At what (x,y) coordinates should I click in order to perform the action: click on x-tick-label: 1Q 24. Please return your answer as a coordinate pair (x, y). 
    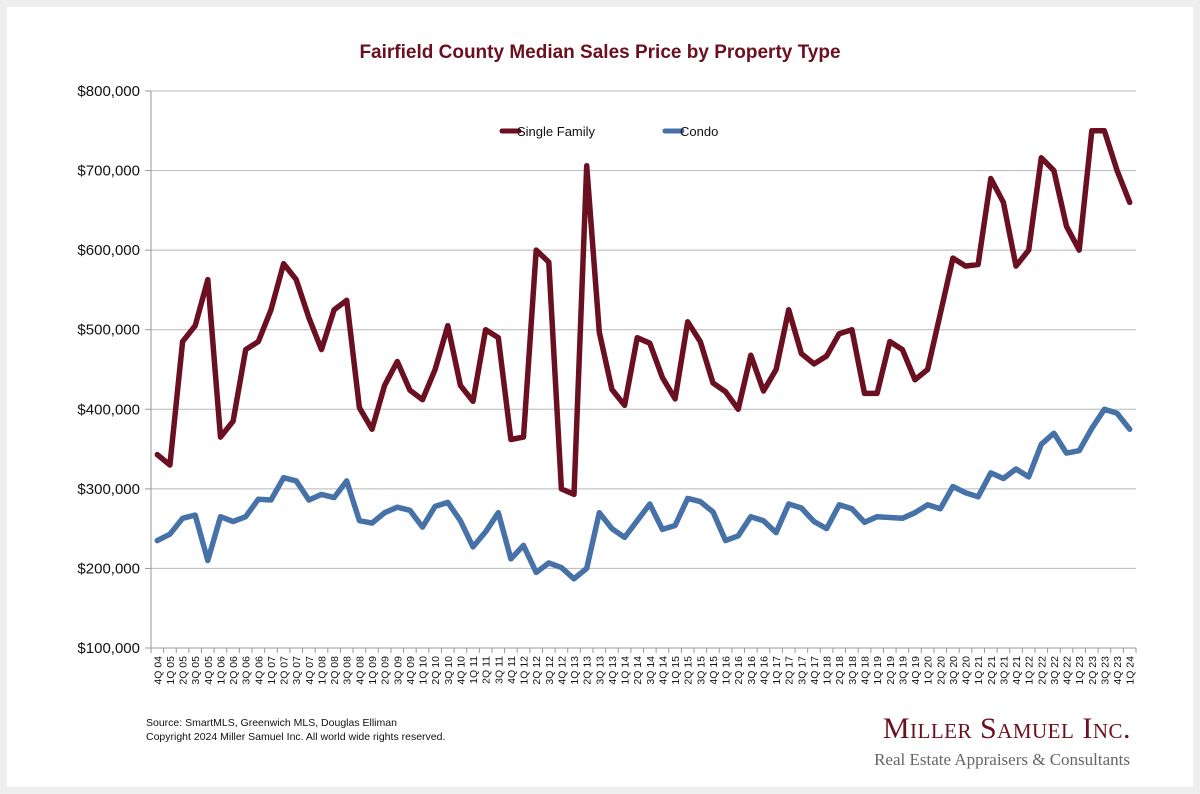
    Looking at the image, I should click on (1131, 670).